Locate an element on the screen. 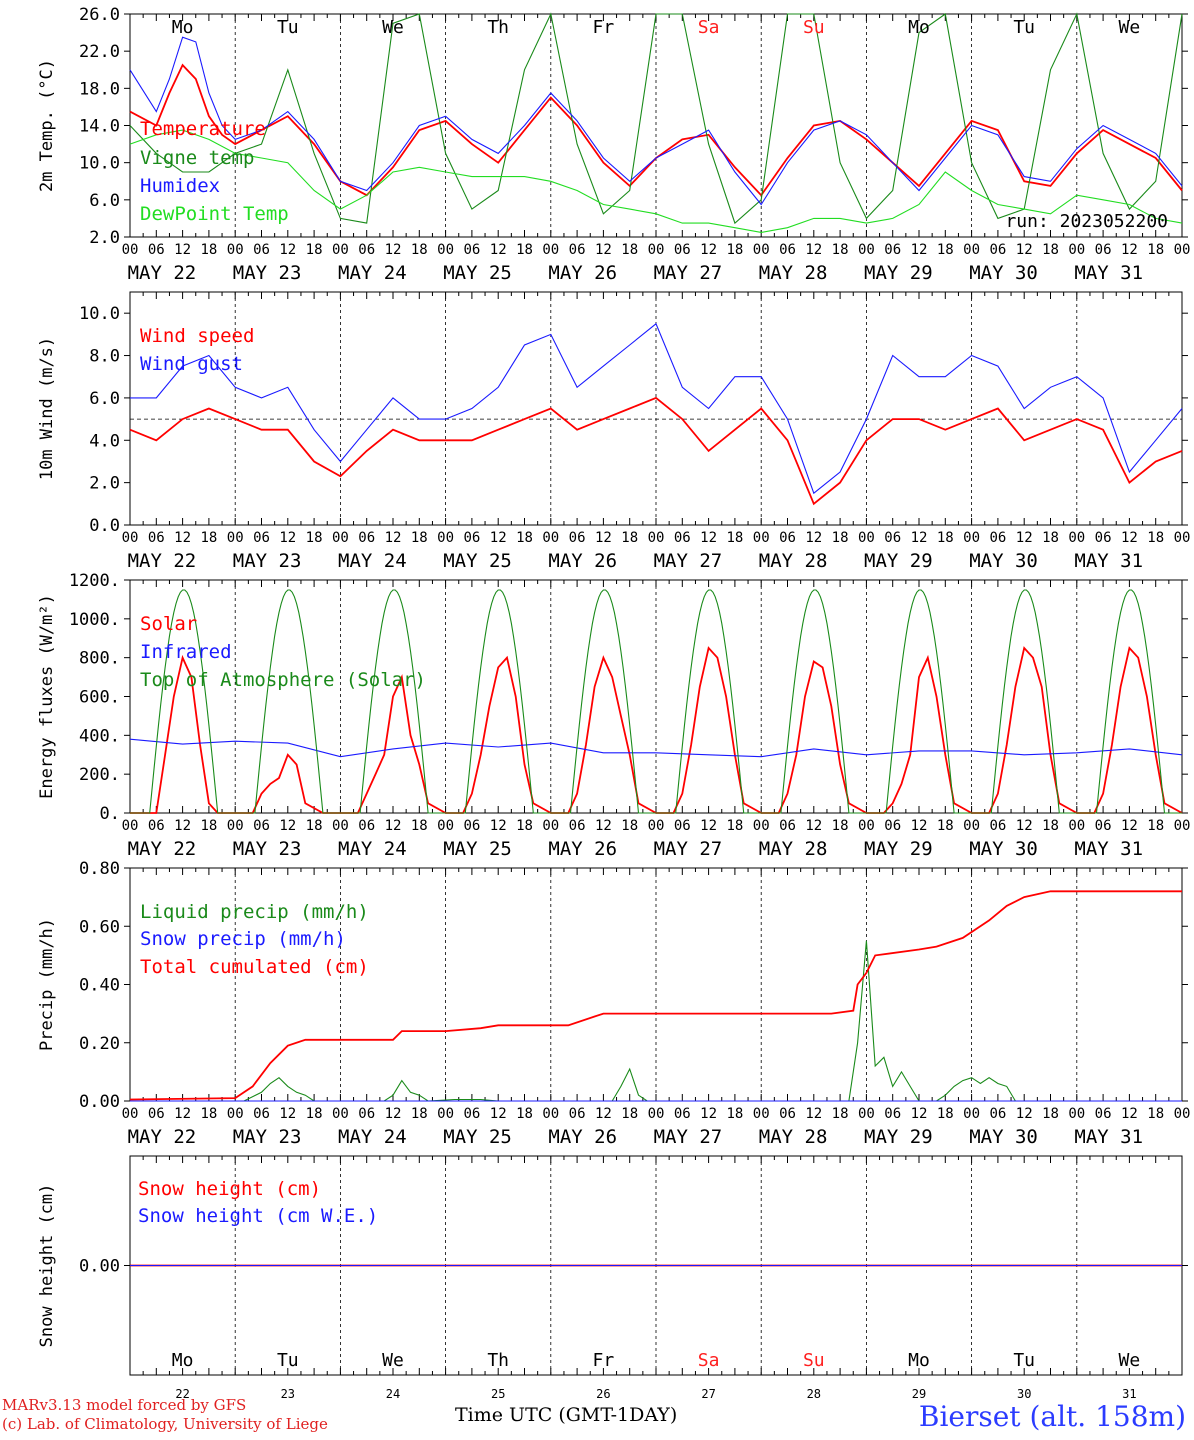 This screenshot has height=1440, width=1194. y-tick-label: 2.0 is located at coordinates (104, 484).